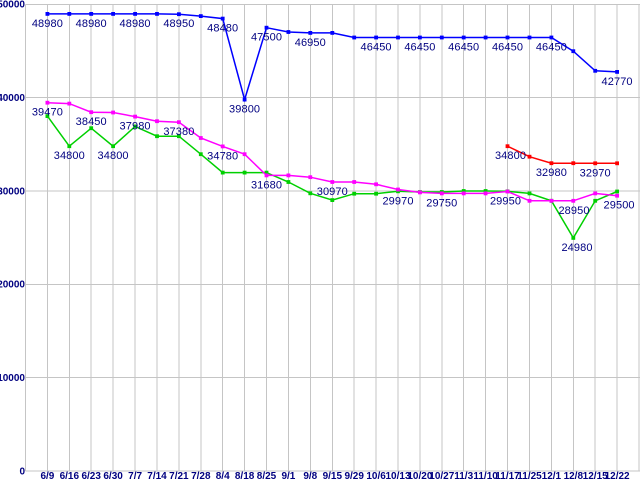  Describe the element at coordinates (113, 475) in the screenshot. I see `svg-text: 6/30` at that location.